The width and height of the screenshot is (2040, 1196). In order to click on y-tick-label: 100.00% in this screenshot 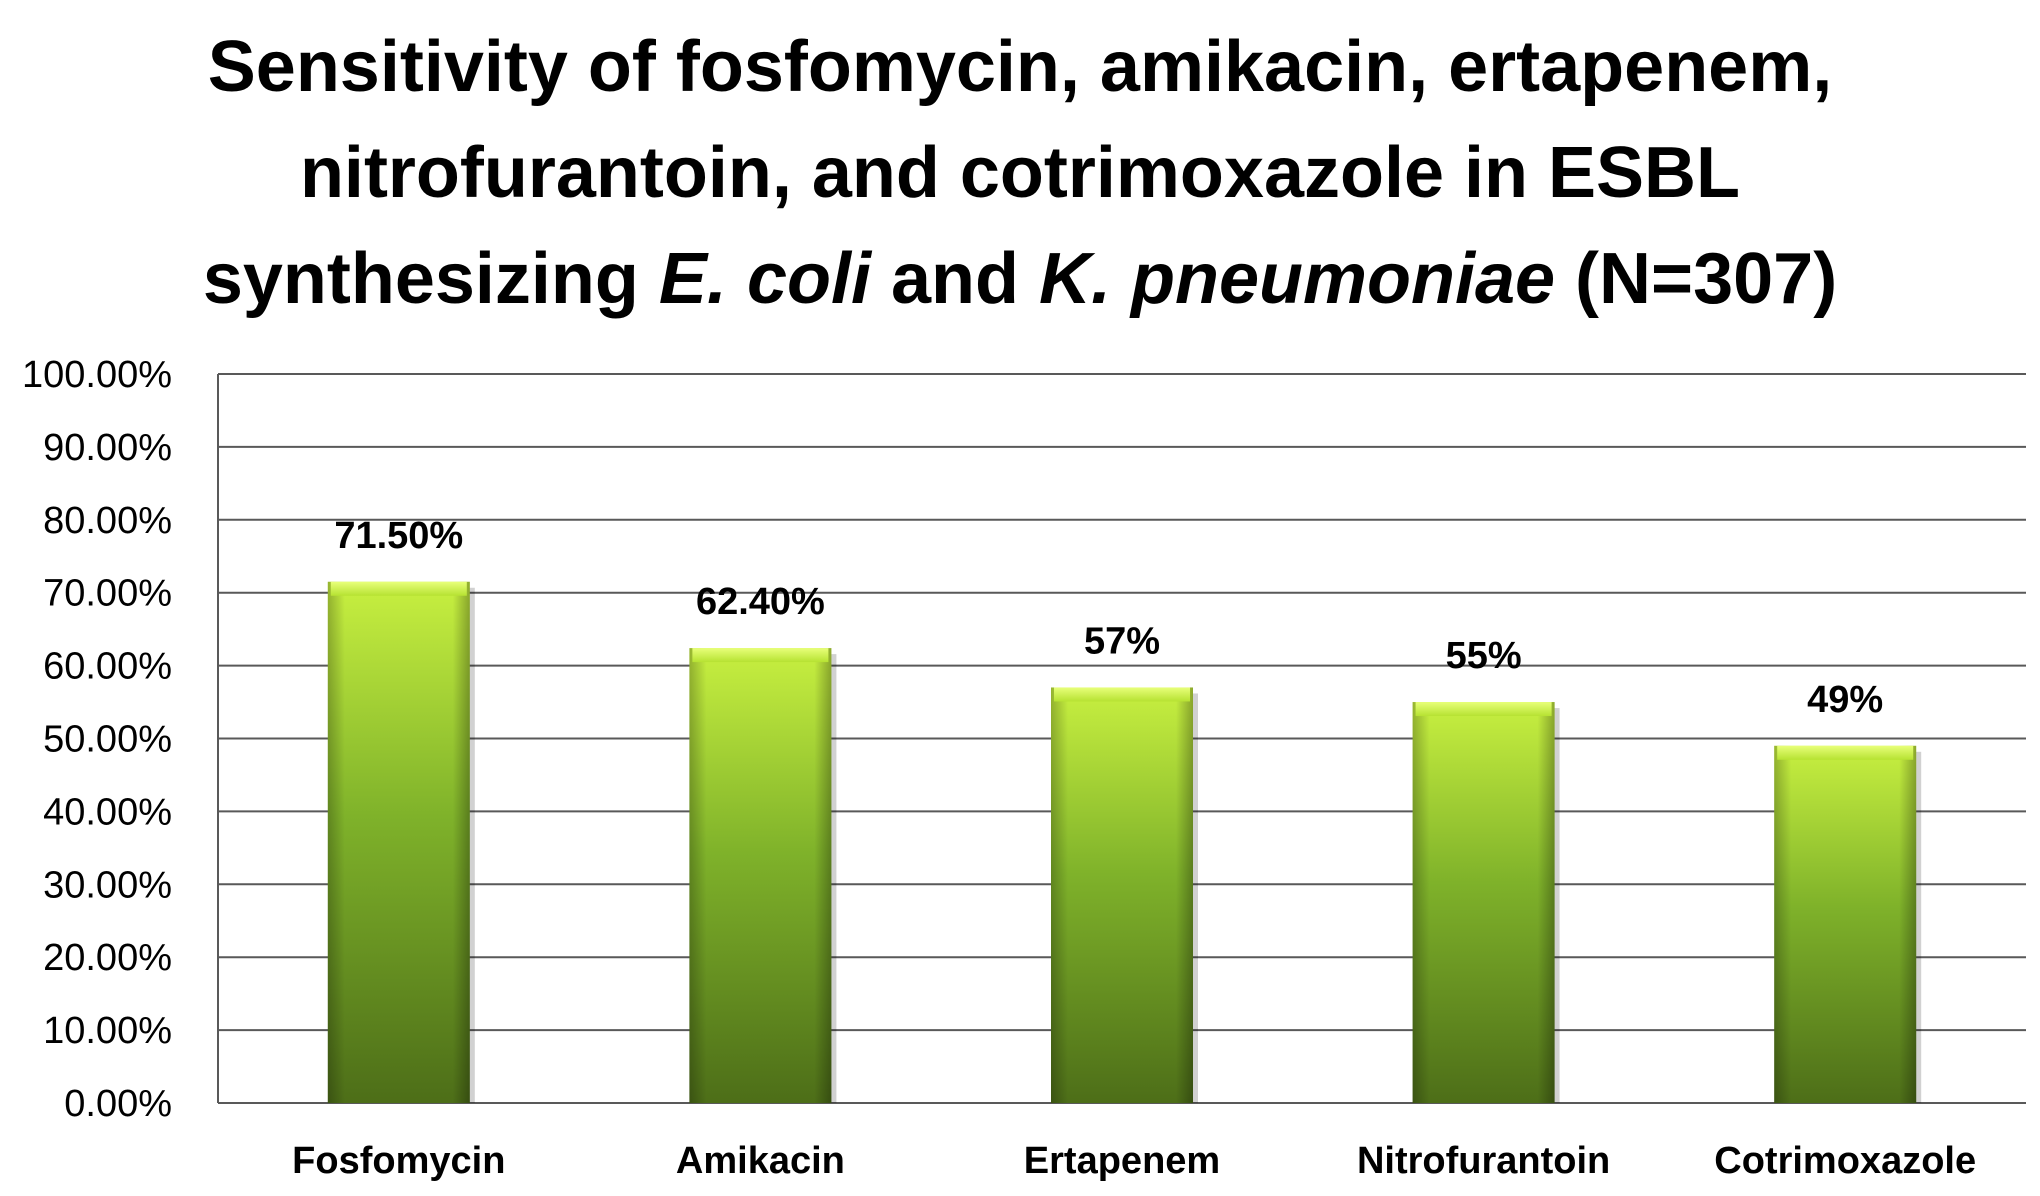, I will do `click(97, 375)`.